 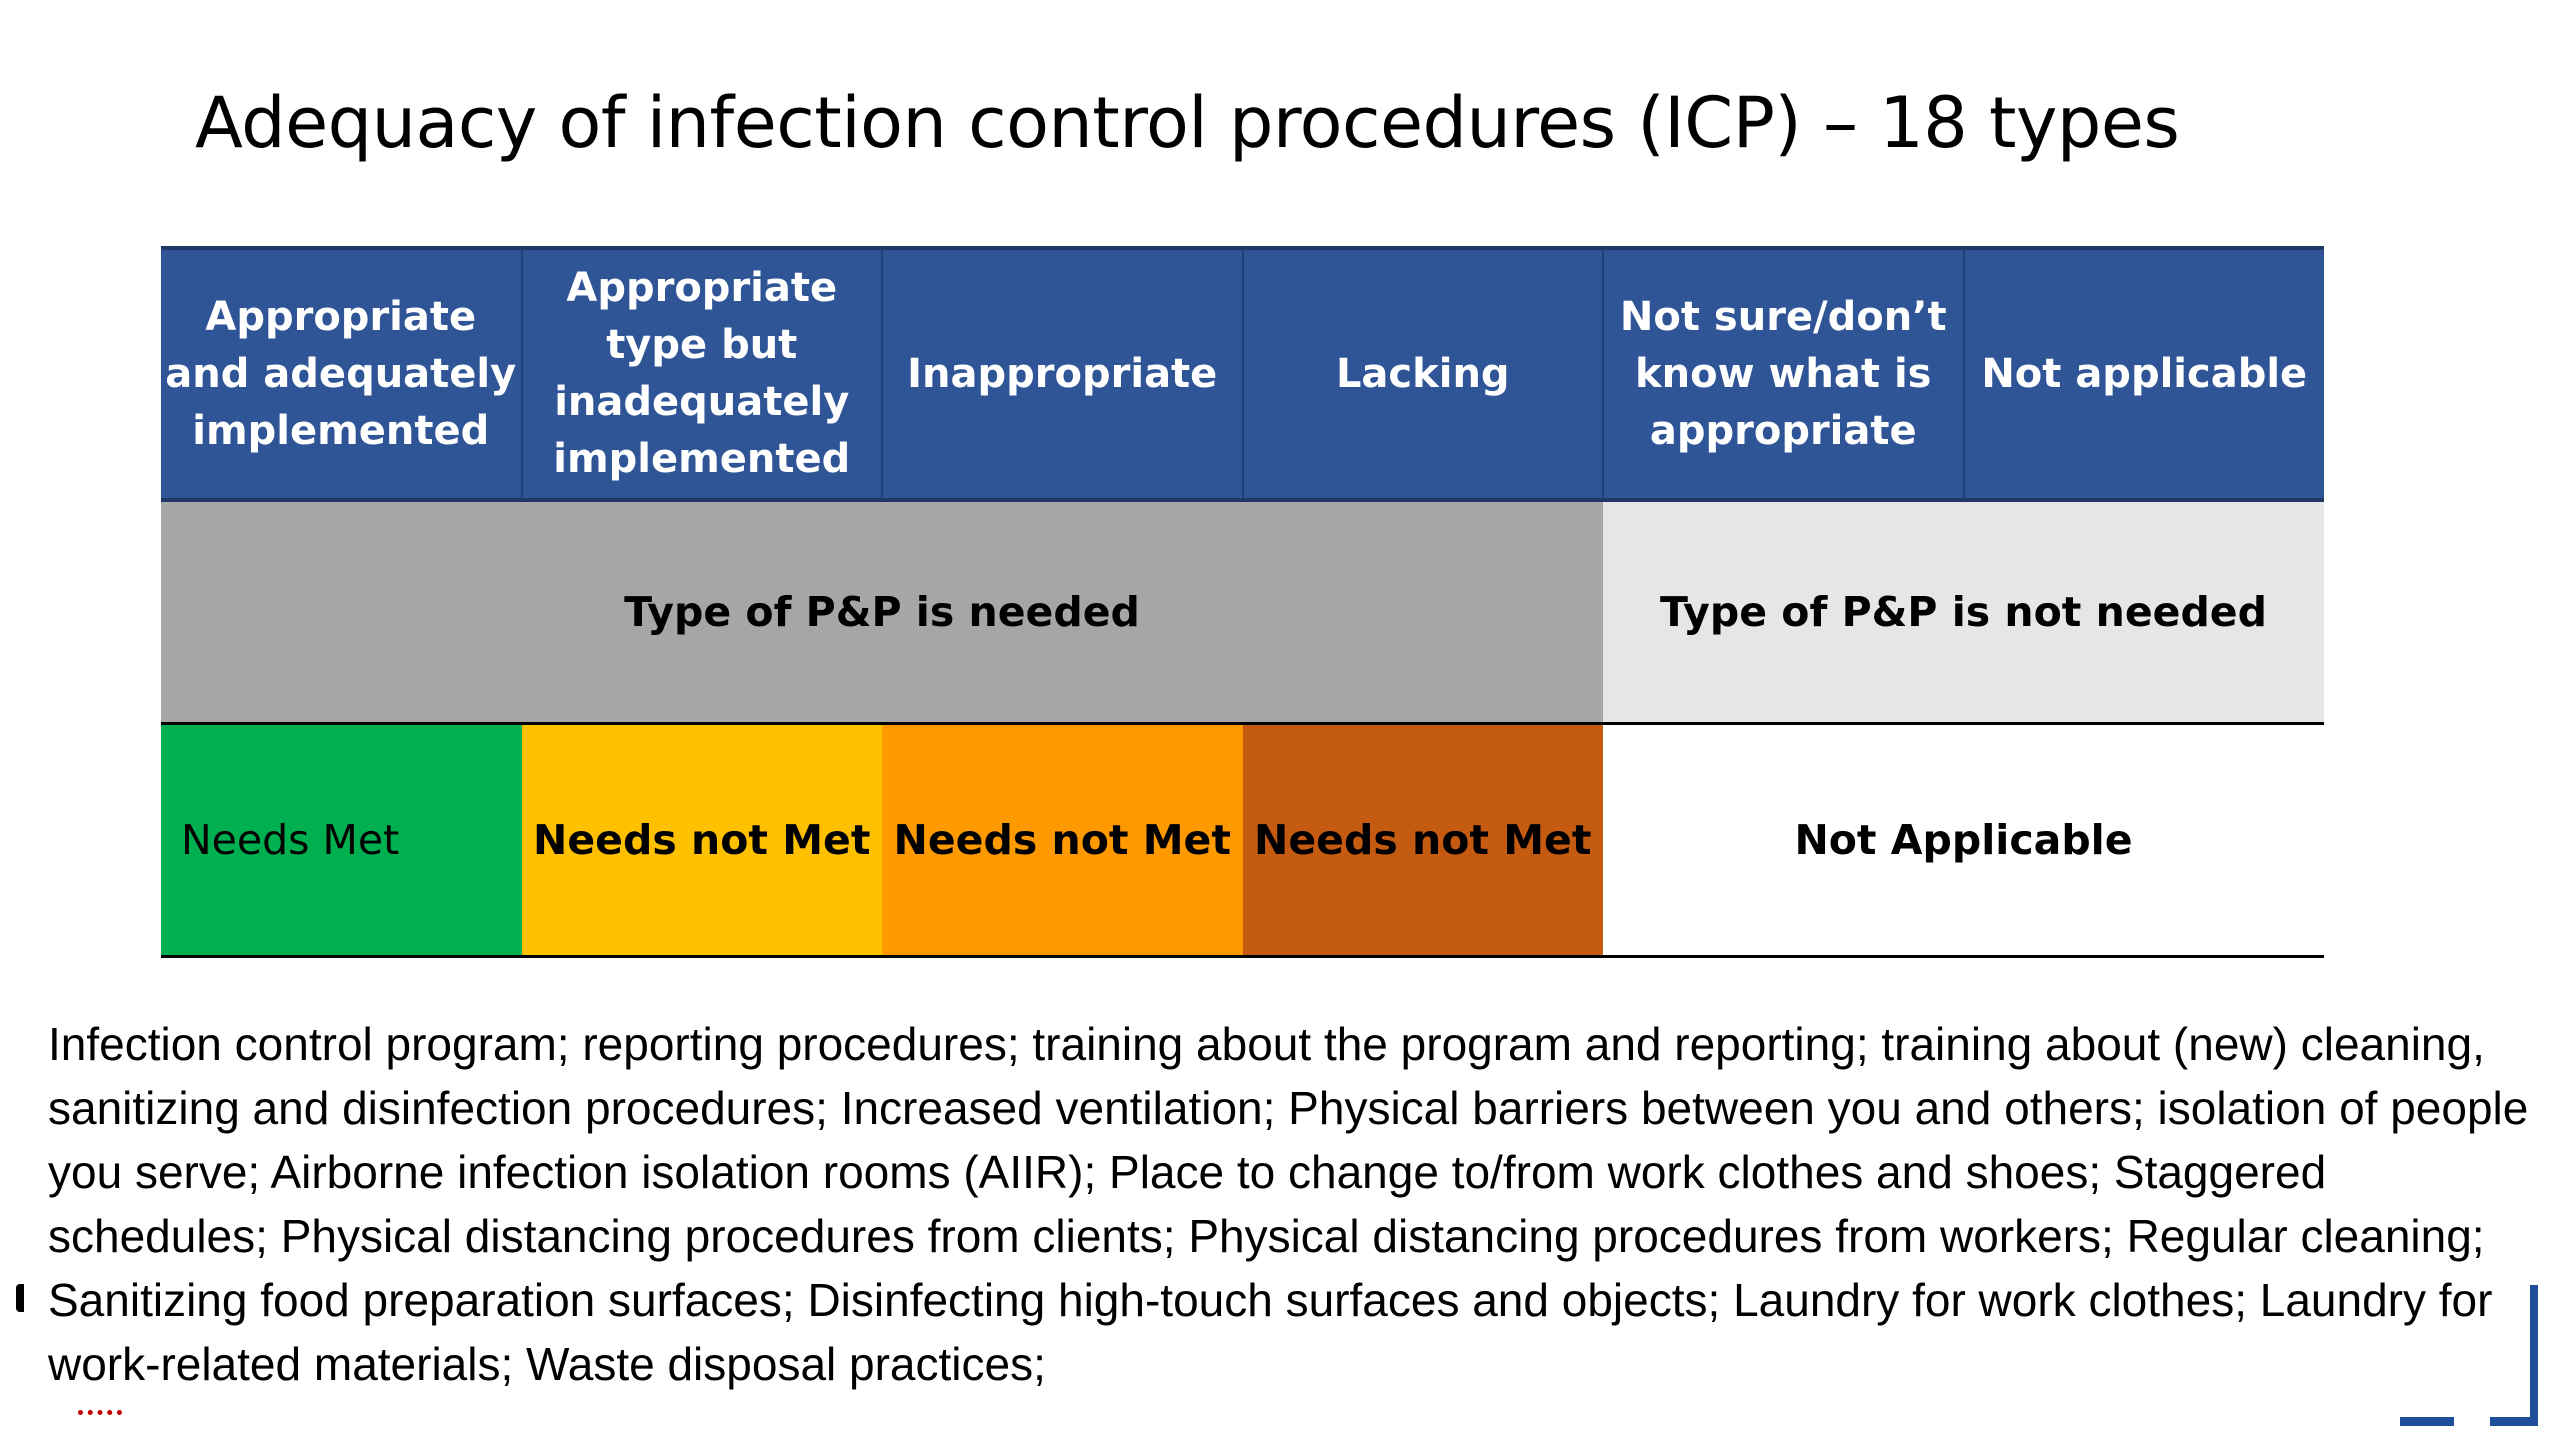 I want to click on pp-needed-cell: Type of P&P is needed, so click(x=882, y=612).